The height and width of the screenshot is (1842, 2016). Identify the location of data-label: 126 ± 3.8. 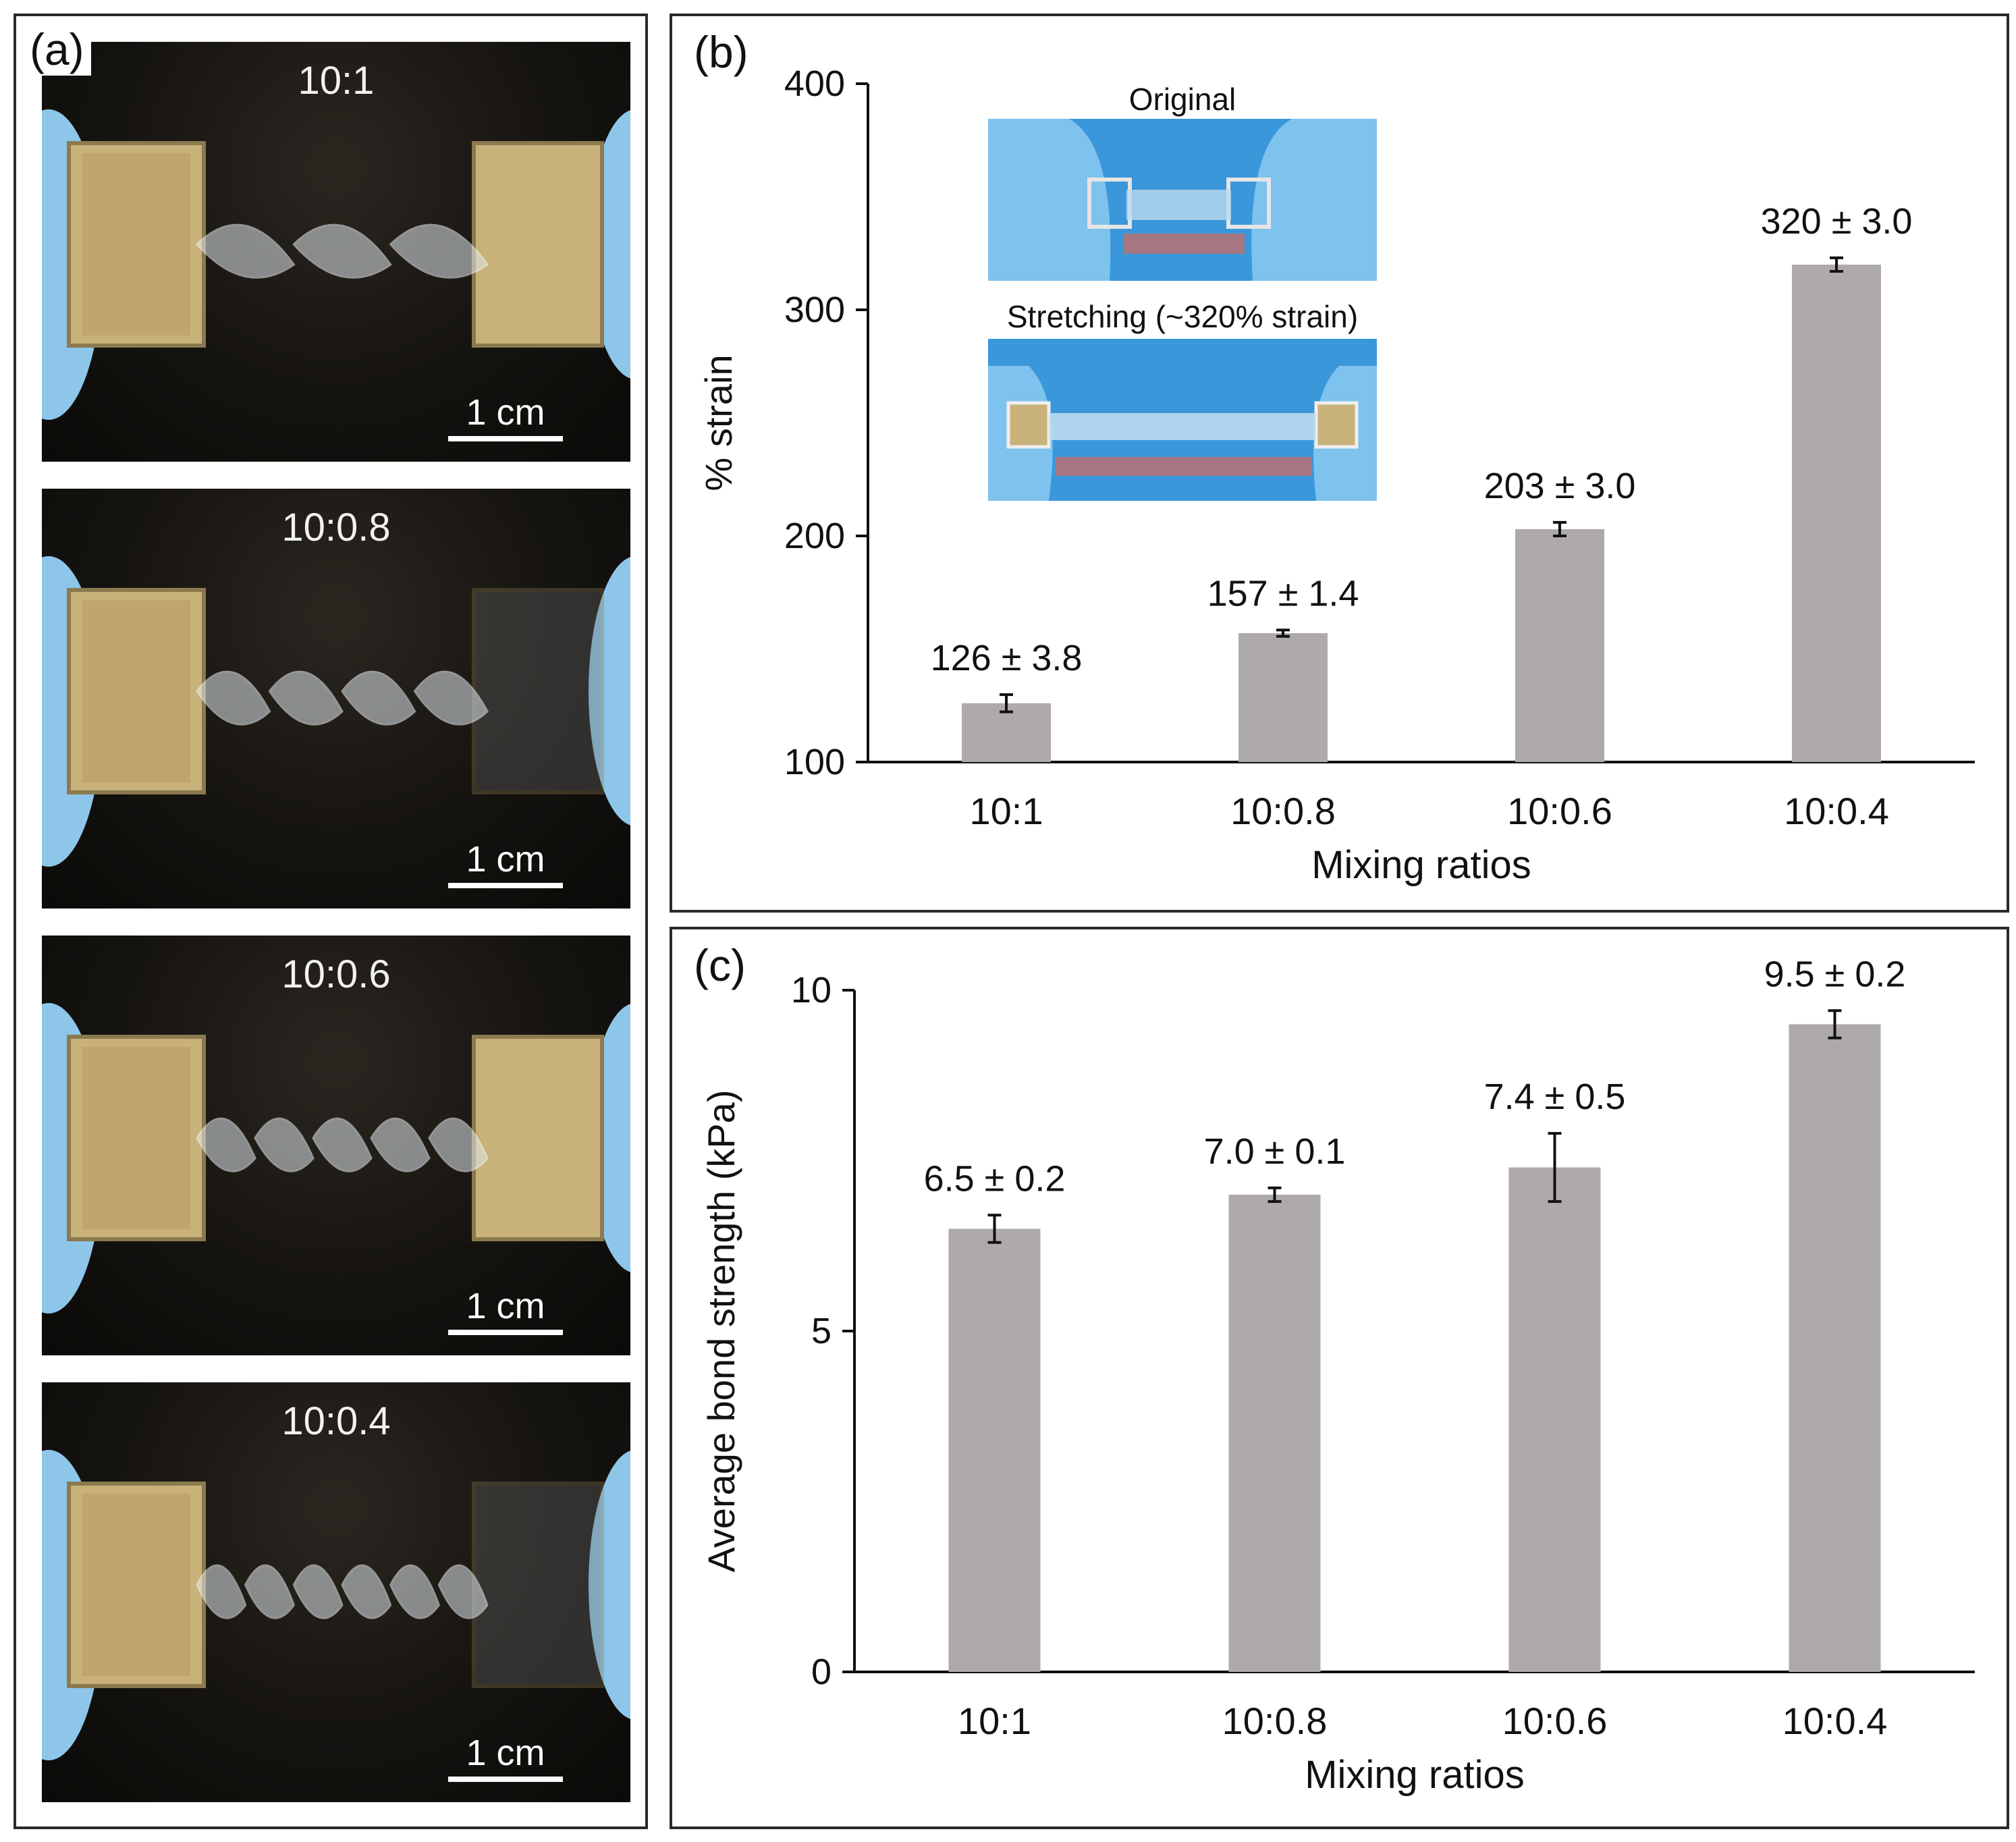
(1007, 658).